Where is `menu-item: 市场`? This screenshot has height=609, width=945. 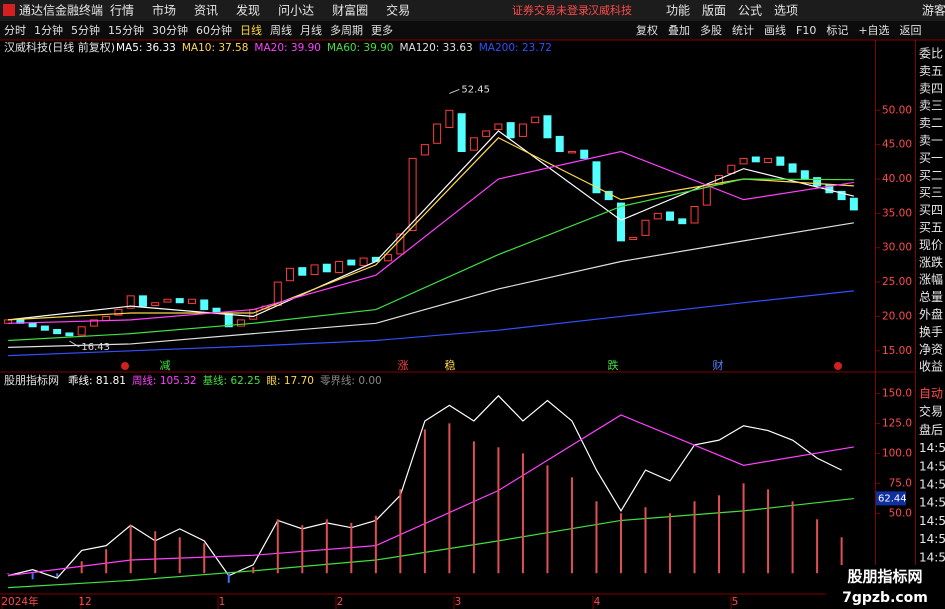
menu-item: 市场 is located at coordinates (164, 10).